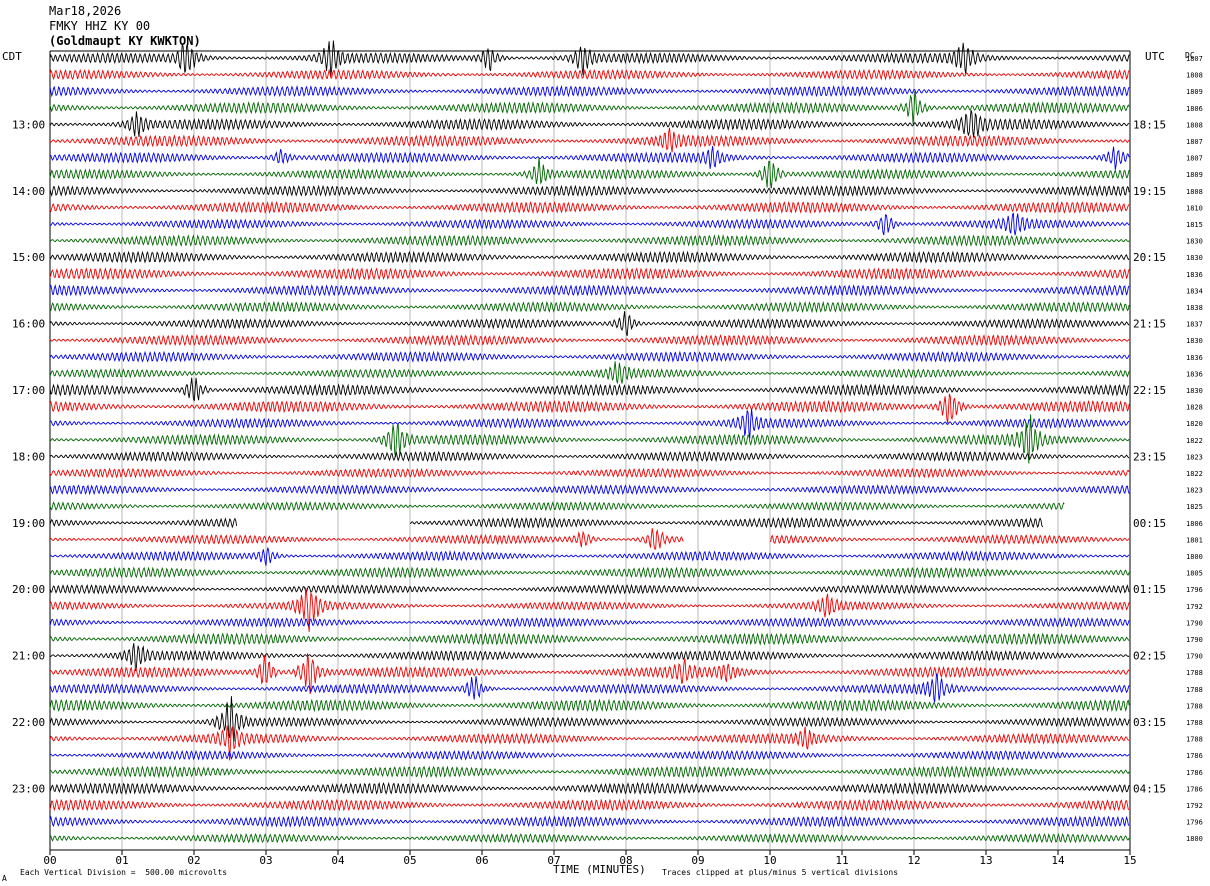 The width and height of the screenshot is (1210, 886). What do you see at coordinates (1155, 56) in the screenshot?
I see `right-axis-label: UTC` at bounding box center [1155, 56].